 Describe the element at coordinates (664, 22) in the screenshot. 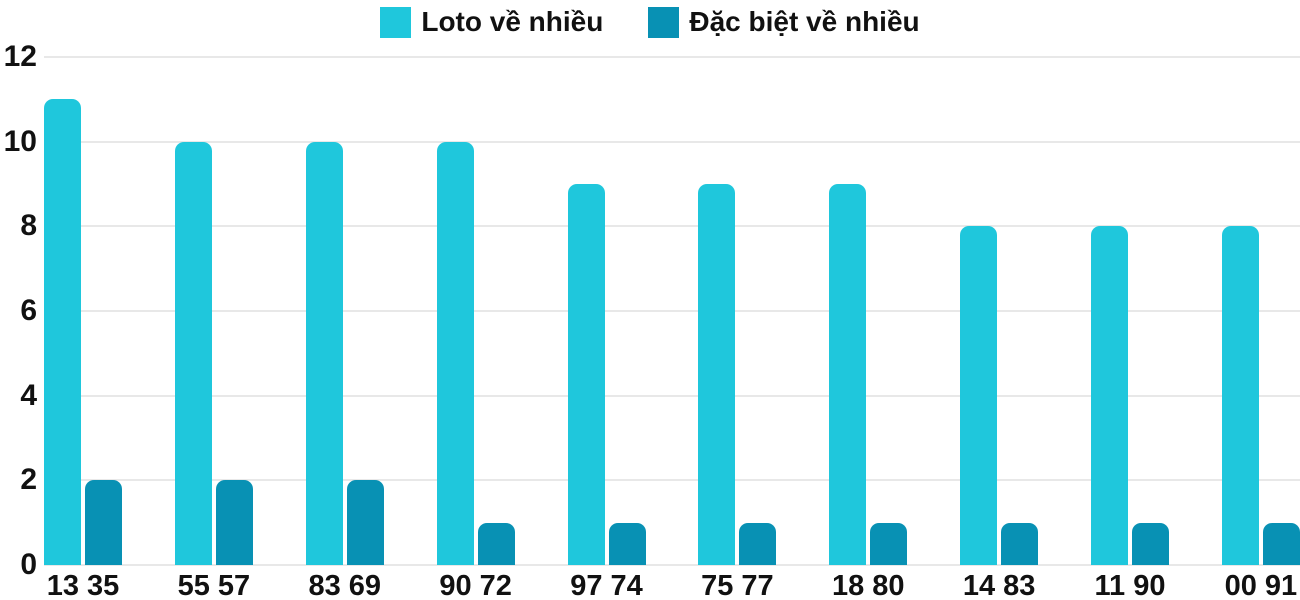

I see `legend-swatch-dacbiet-icon` at that location.